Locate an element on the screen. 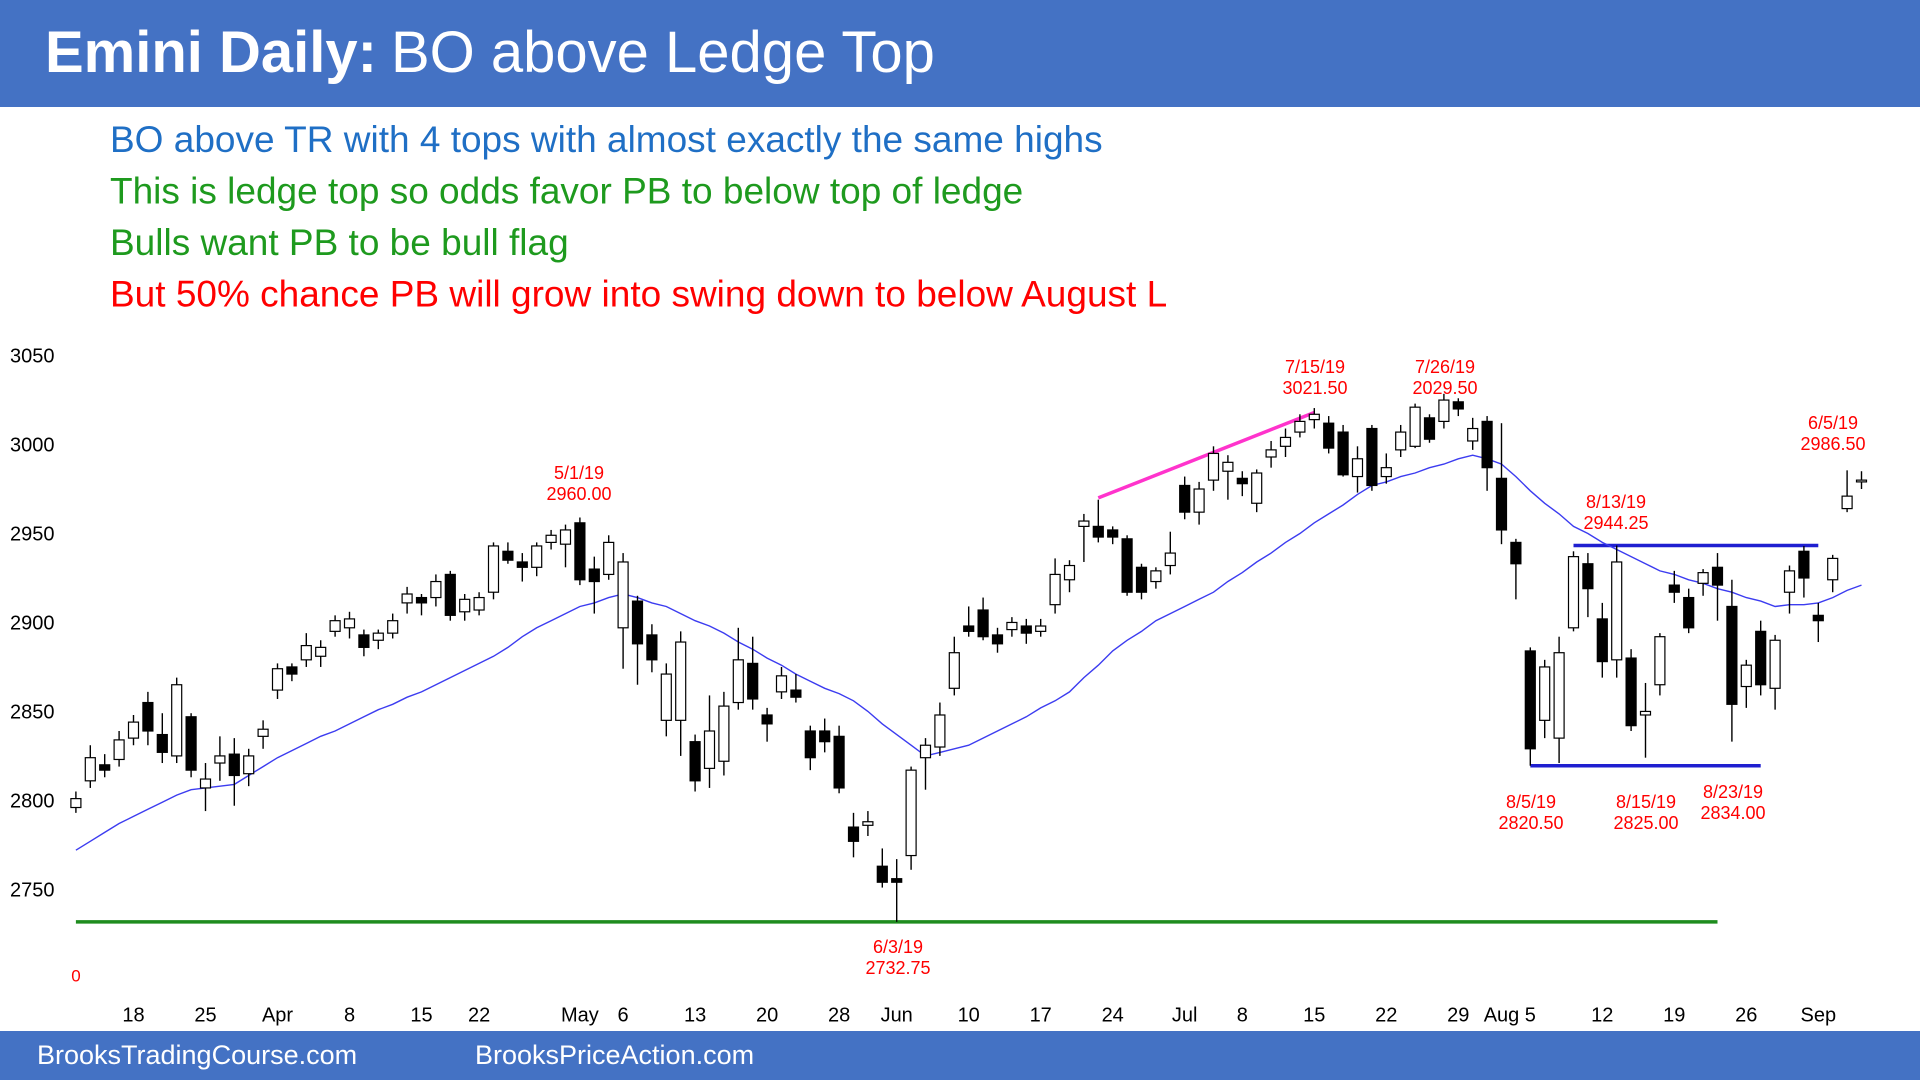  y-tick-label: 3000 is located at coordinates (32, 446).